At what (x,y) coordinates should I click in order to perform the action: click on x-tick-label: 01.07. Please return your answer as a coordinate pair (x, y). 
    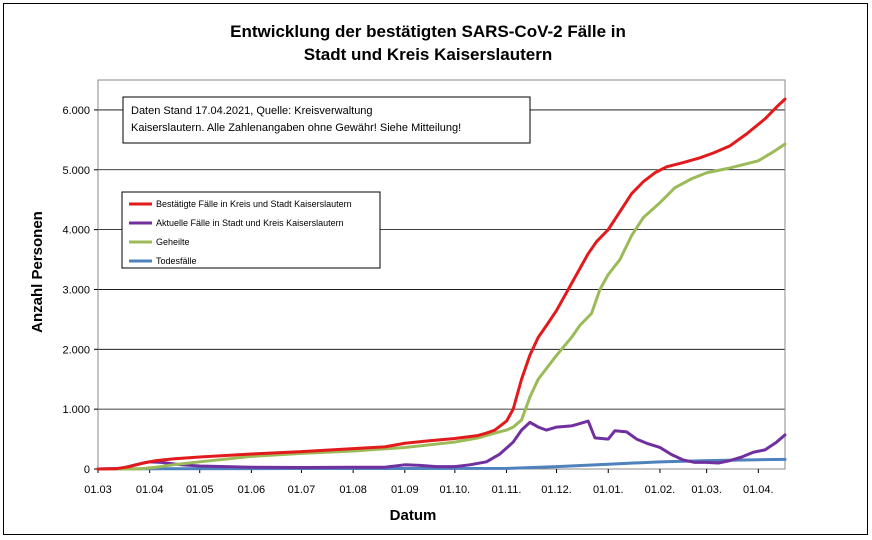
    Looking at the image, I should click on (302, 490).